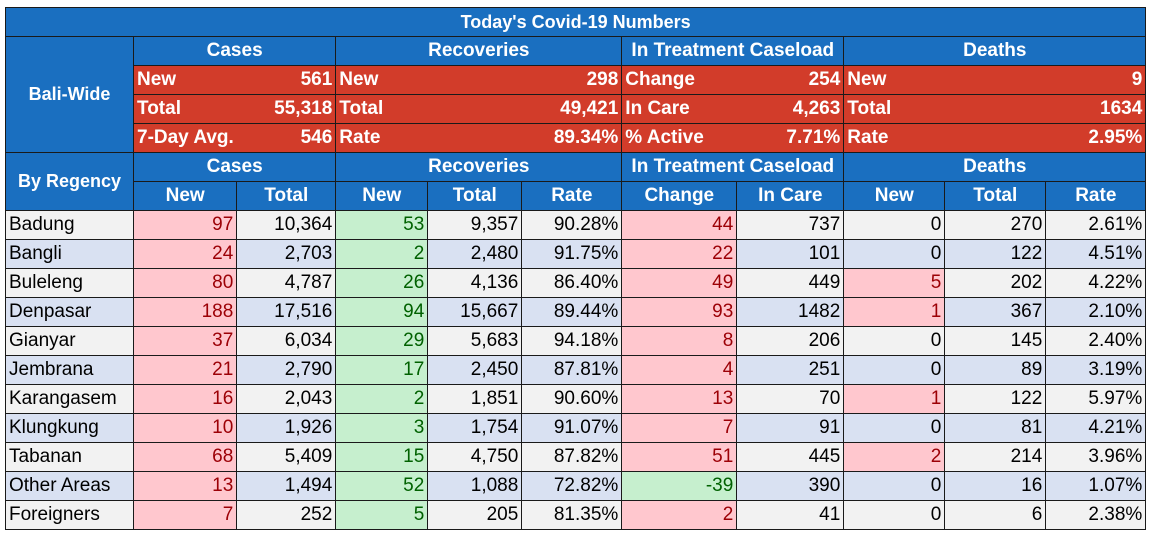  Describe the element at coordinates (790, 138) in the screenshot. I see `summary-value: 7.71%` at that location.